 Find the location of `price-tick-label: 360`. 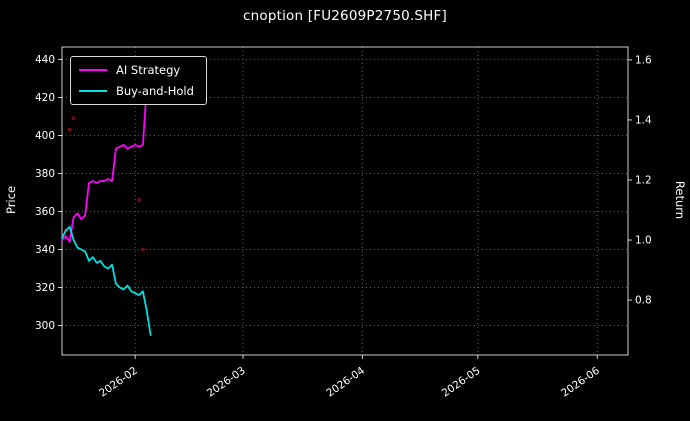

price-tick-label: 360 is located at coordinates (45, 212).